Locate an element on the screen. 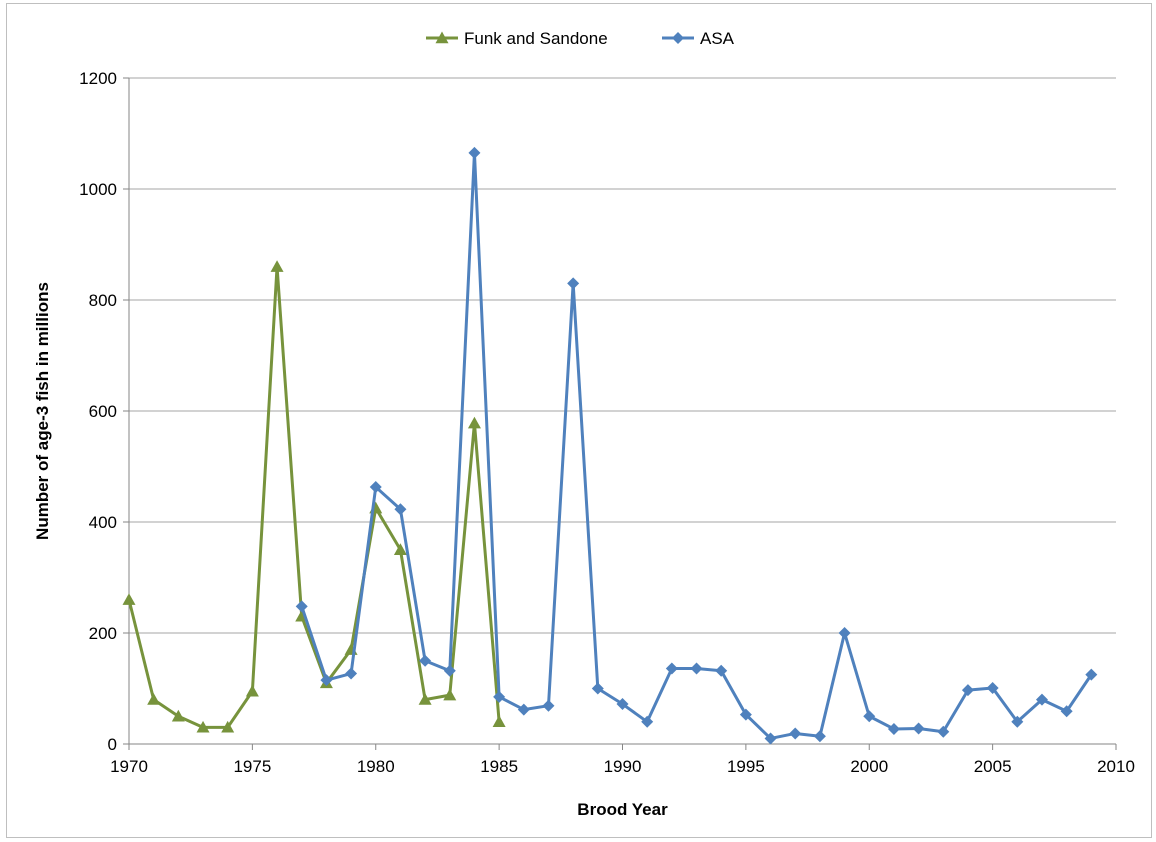 The height and width of the screenshot is (842, 1156). y-tick-label: 1200 is located at coordinates (98, 78).